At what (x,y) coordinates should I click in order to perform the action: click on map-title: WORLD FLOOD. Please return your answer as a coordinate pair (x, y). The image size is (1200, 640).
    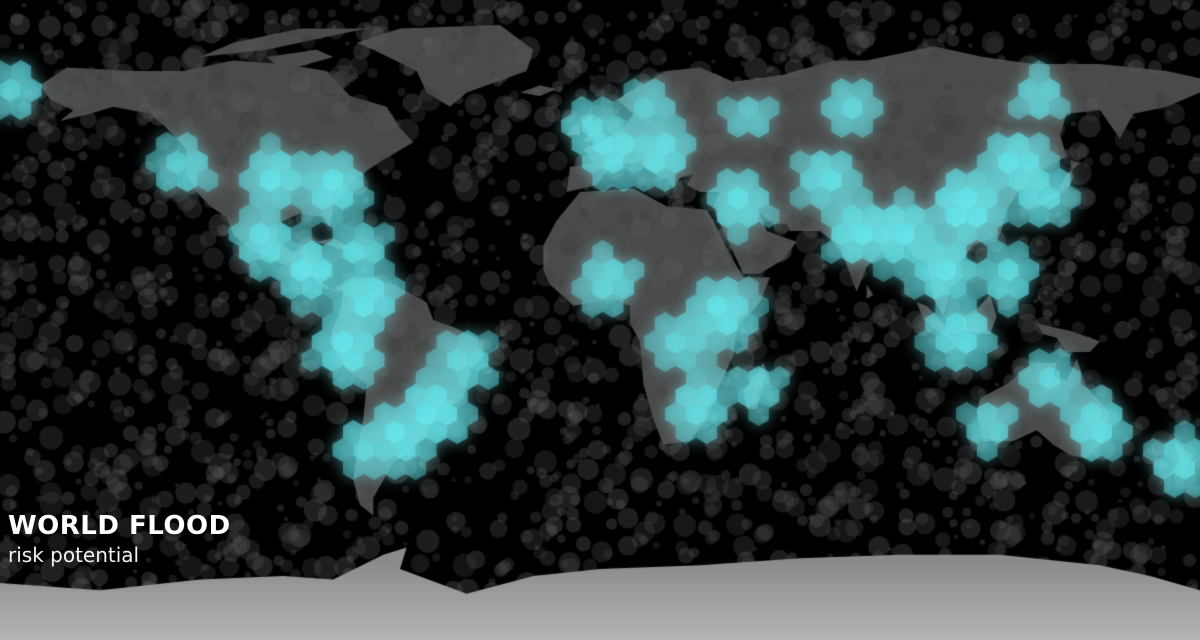
    Looking at the image, I should click on (119, 526).